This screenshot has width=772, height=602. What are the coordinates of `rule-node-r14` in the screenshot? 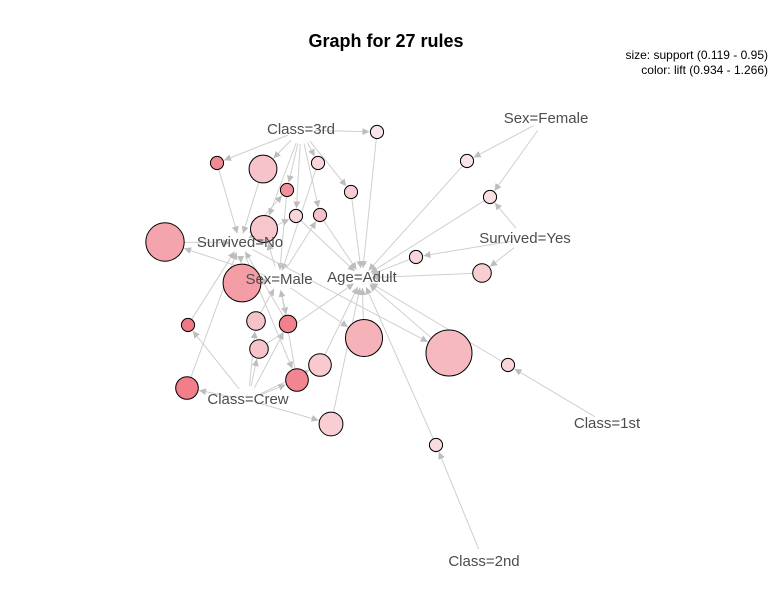 It's located at (165, 242).